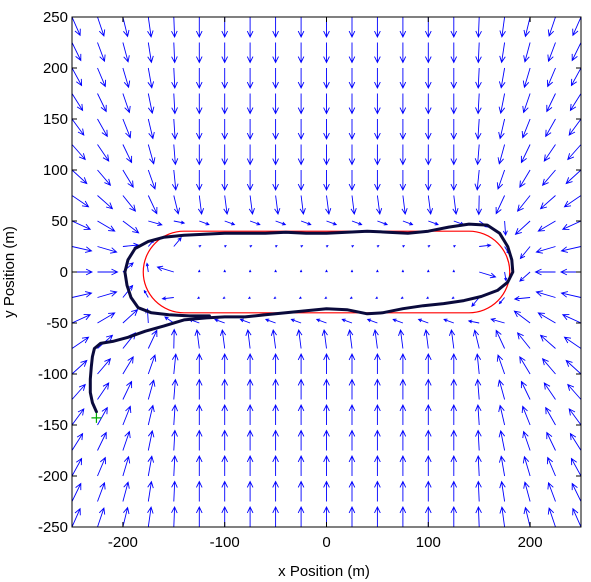 Image resolution: width=591 pixels, height=582 pixels. Describe the element at coordinates (53, 374) in the screenshot. I see `y-tick-label: -100` at that location.